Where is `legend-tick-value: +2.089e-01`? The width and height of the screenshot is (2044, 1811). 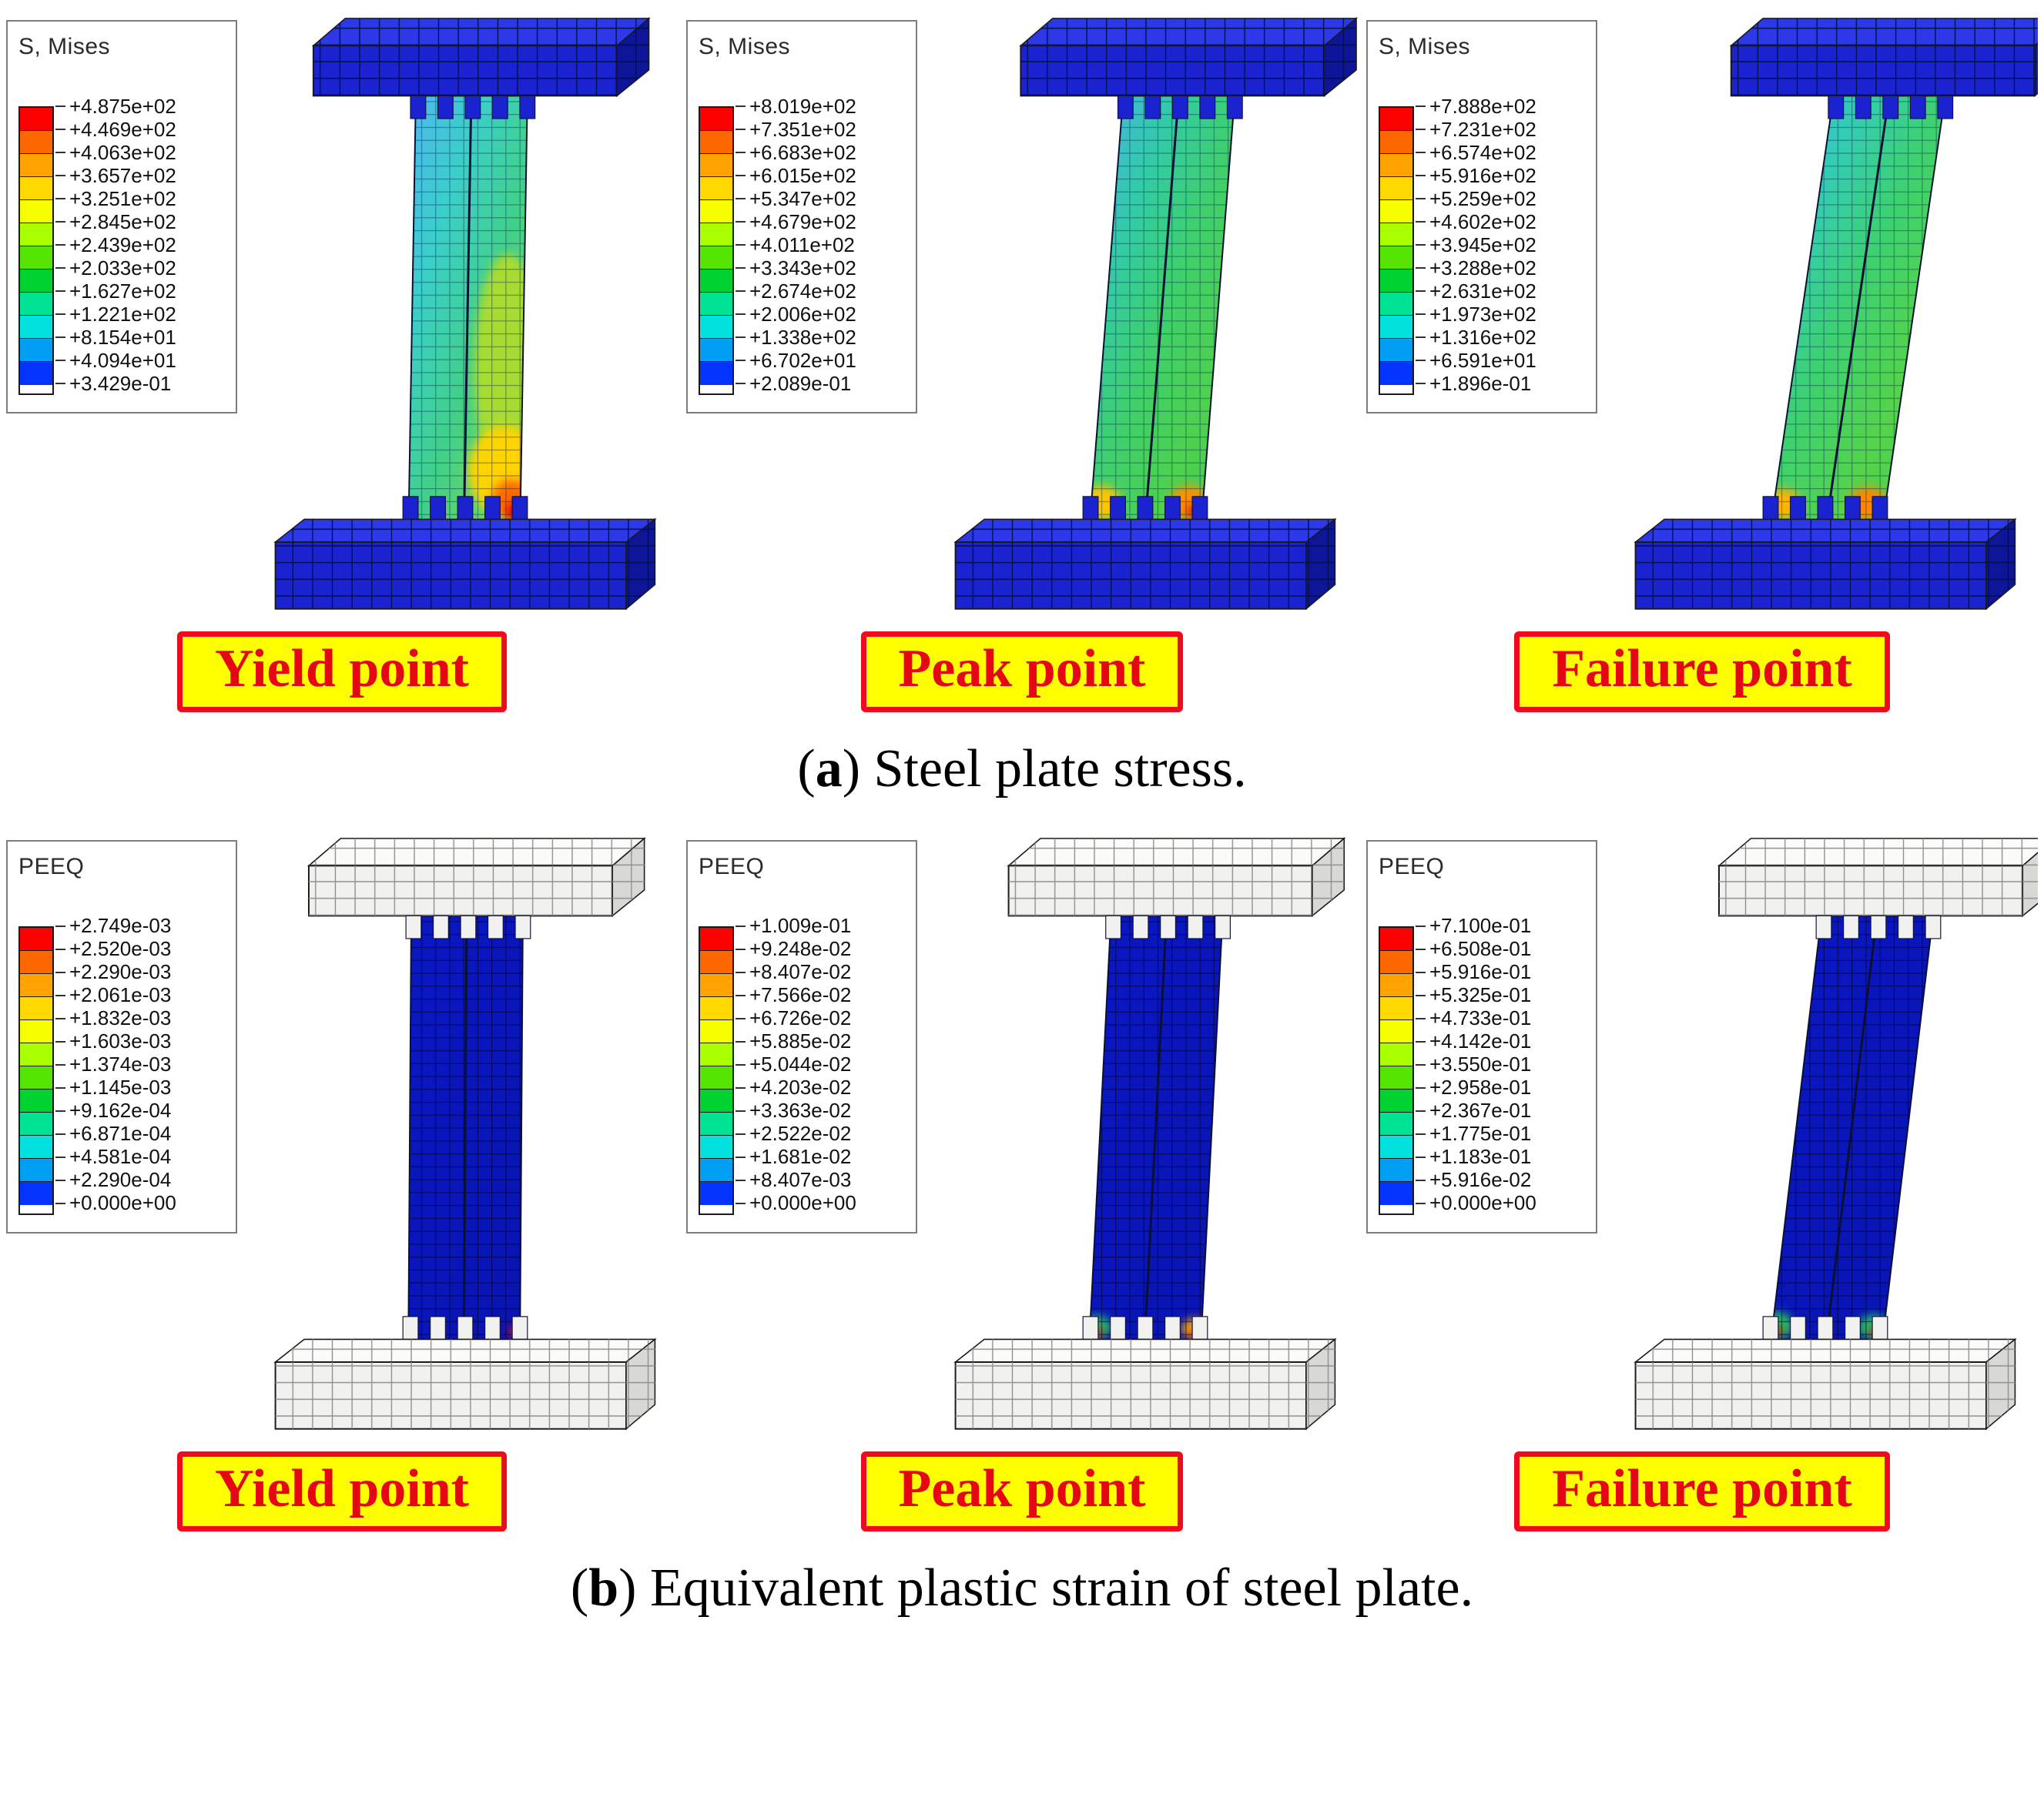
legend-tick-value: +2.089e-01 is located at coordinates (796, 383).